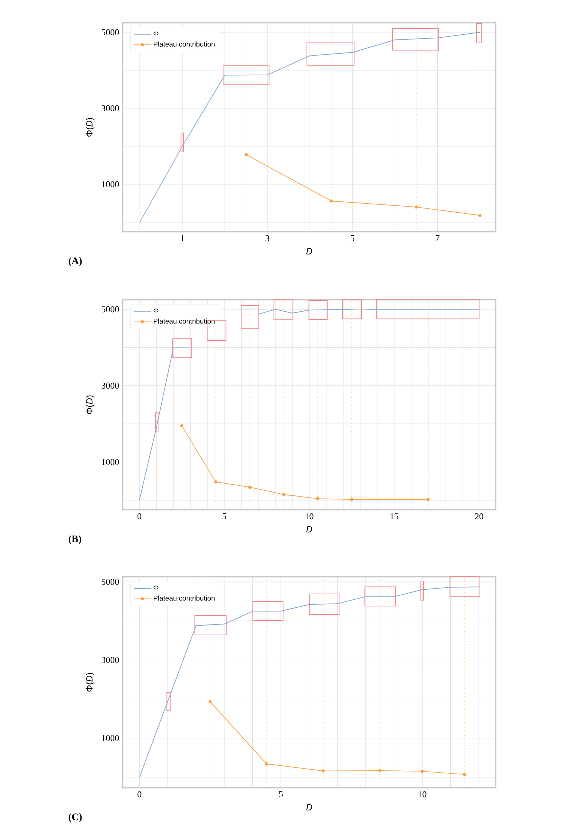  I want to click on x-tick-label: 1, so click(182, 239).